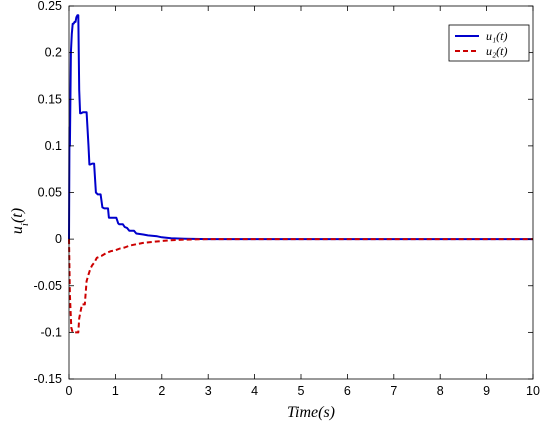  What do you see at coordinates (50, 6) in the screenshot?
I see `y-tick-label: 0.25` at bounding box center [50, 6].